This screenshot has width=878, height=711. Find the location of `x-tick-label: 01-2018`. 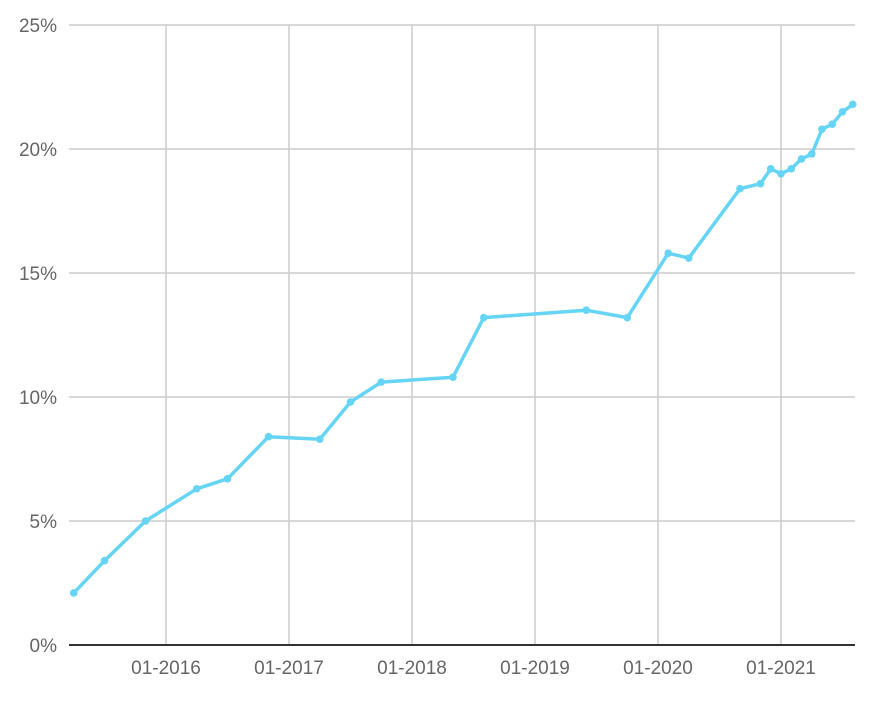

x-tick-label: 01-2018 is located at coordinates (412, 668).